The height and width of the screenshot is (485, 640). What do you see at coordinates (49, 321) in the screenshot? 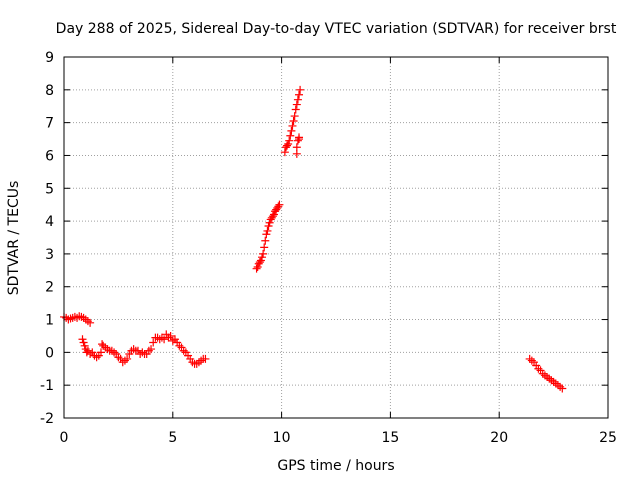
I see `y-tick-label: 1` at bounding box center [49, 321].